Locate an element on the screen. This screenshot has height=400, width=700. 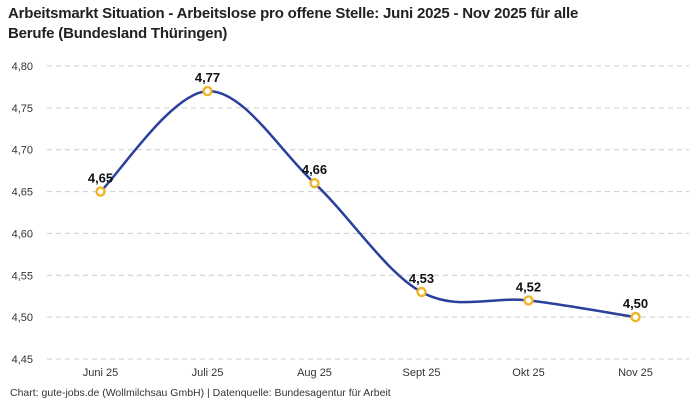
x-axis-tick-label: Sept 25 is located at coordinates (422, 373).